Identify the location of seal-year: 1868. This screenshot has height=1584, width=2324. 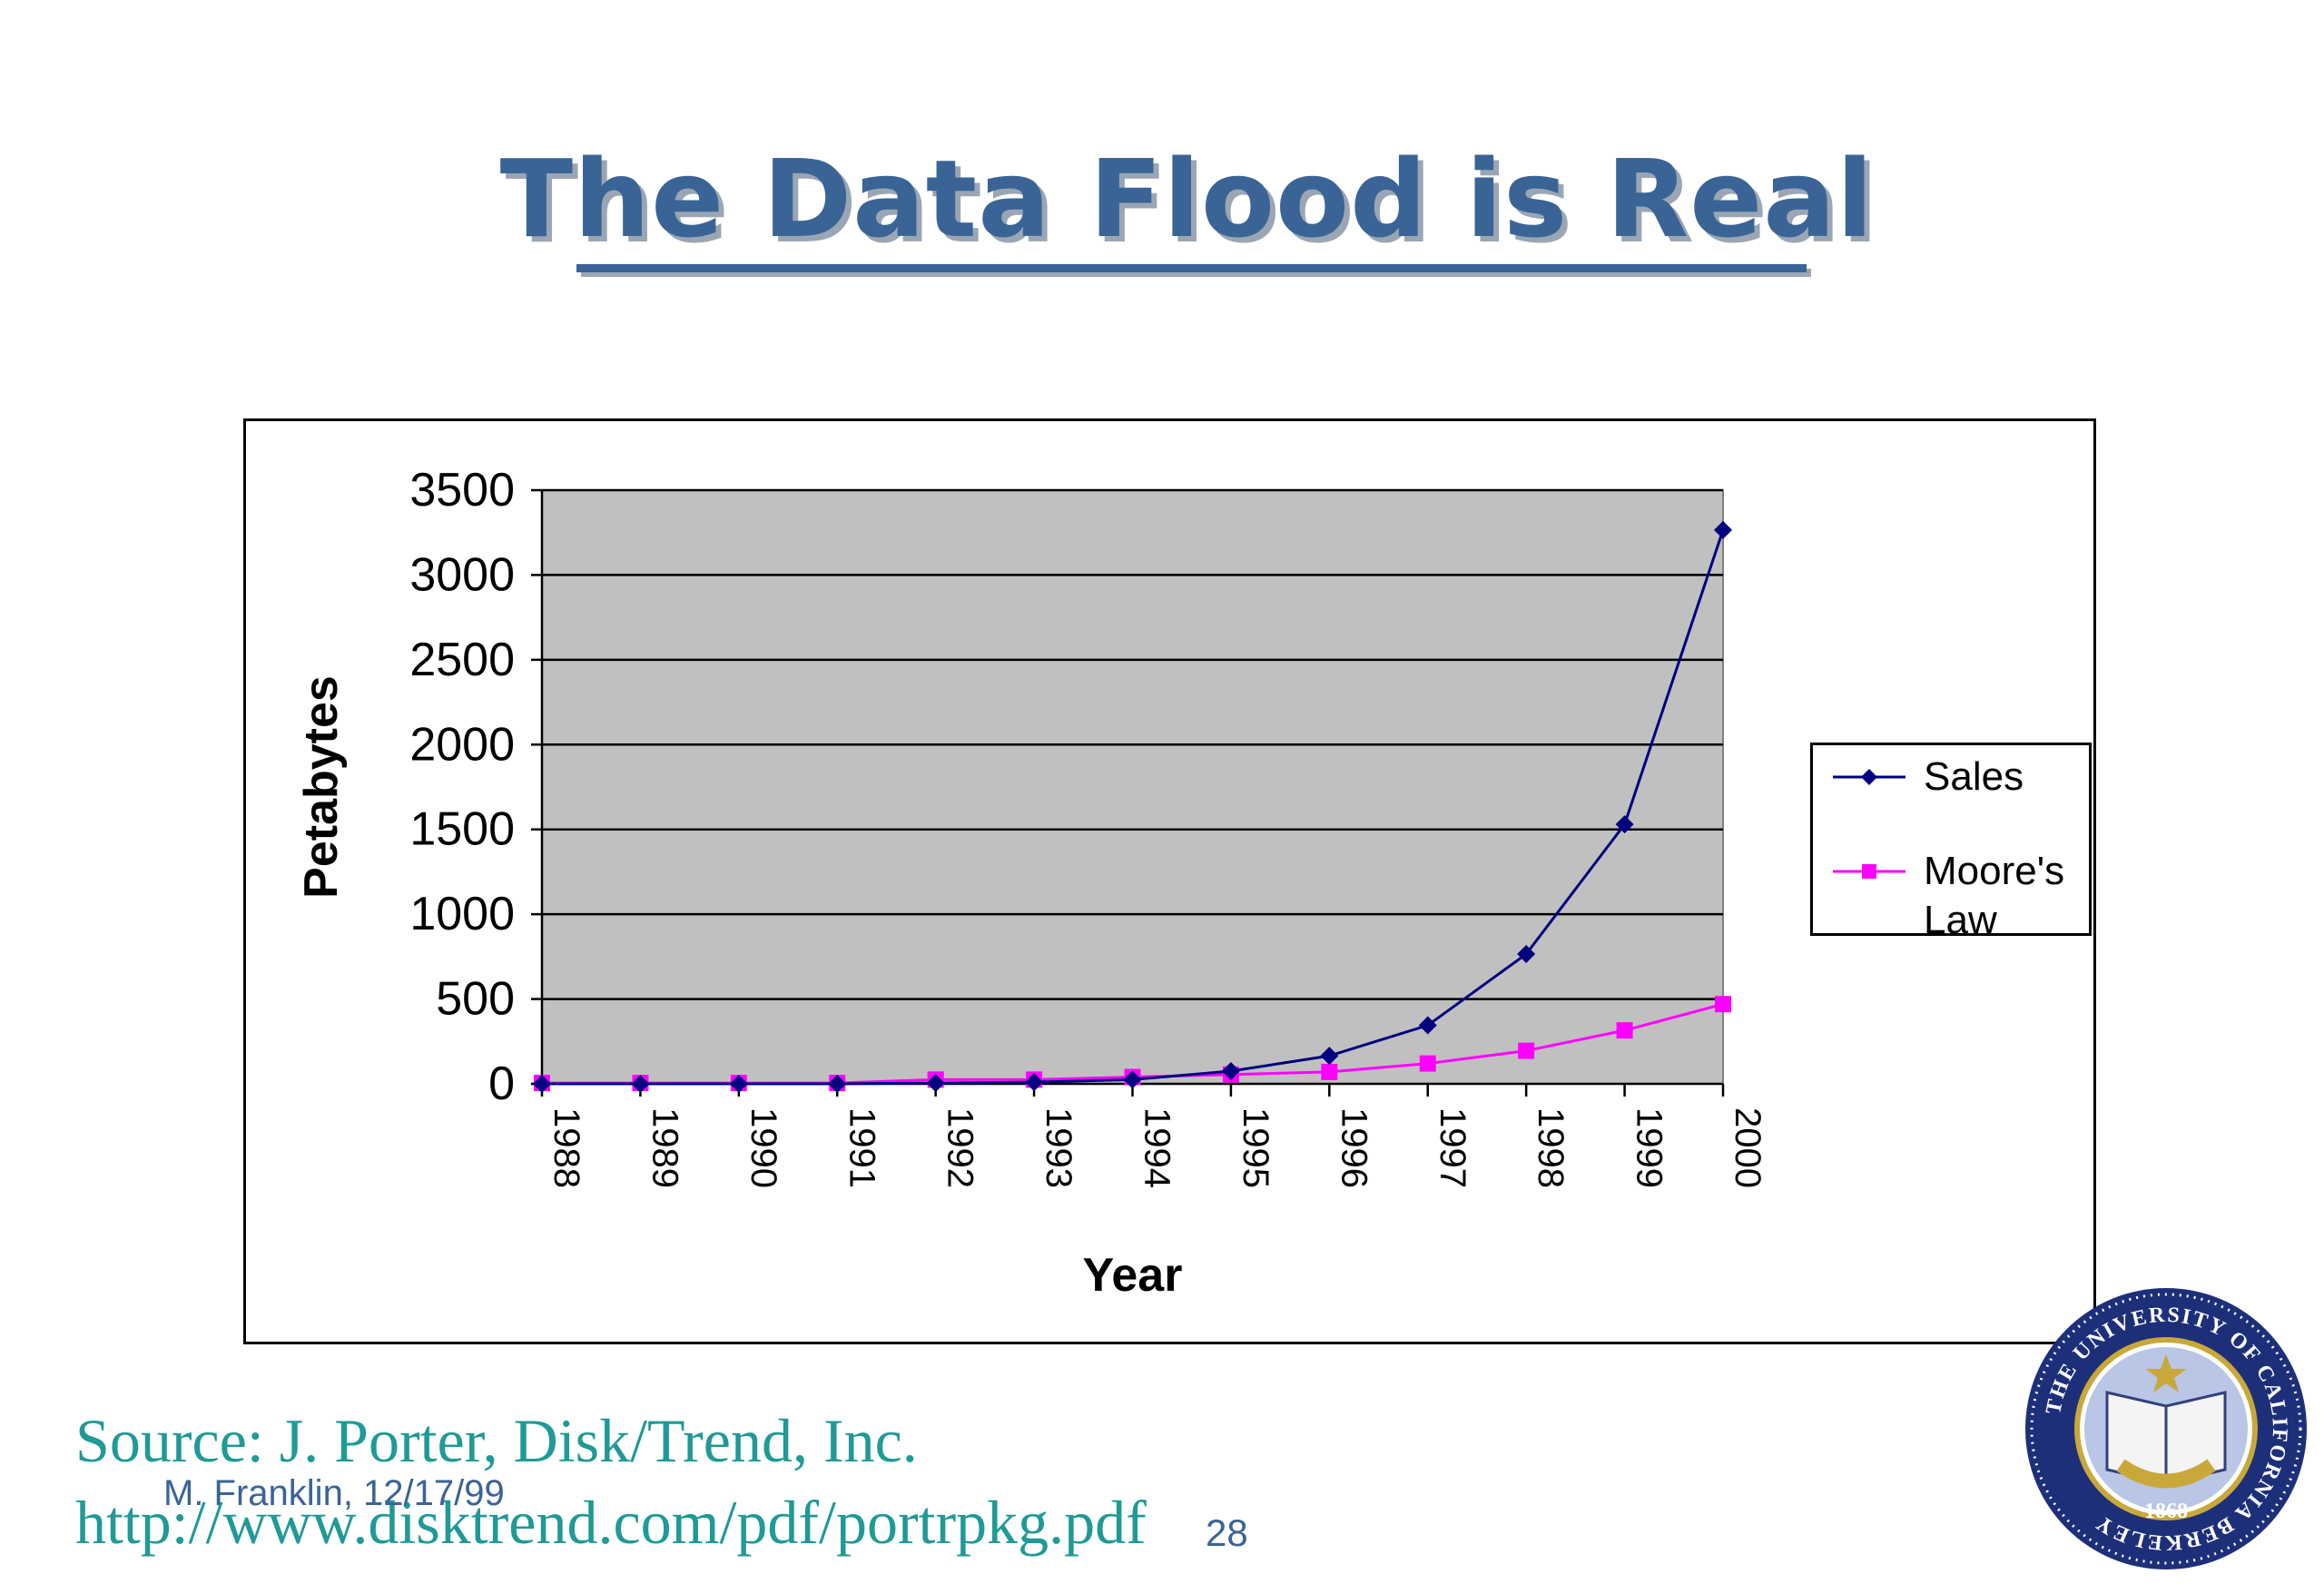
(2166, 1511).